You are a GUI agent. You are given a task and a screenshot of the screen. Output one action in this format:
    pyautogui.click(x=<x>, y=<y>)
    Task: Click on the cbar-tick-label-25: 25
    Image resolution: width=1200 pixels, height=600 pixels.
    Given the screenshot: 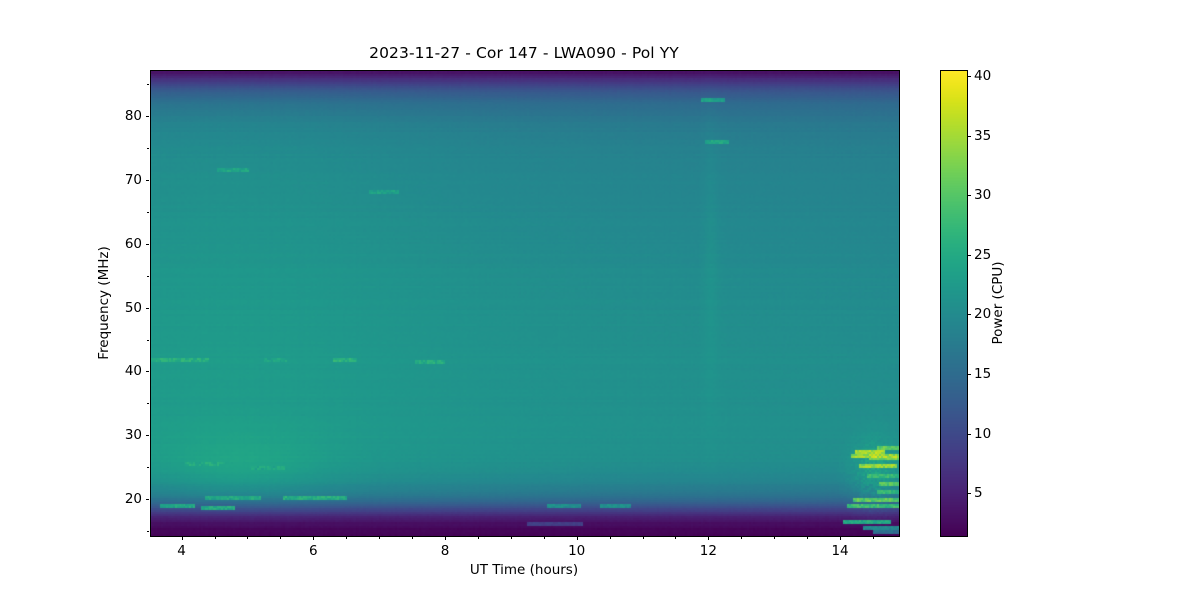 What is the action you would take?
    pyautogui.click(x=983, y=254)
    